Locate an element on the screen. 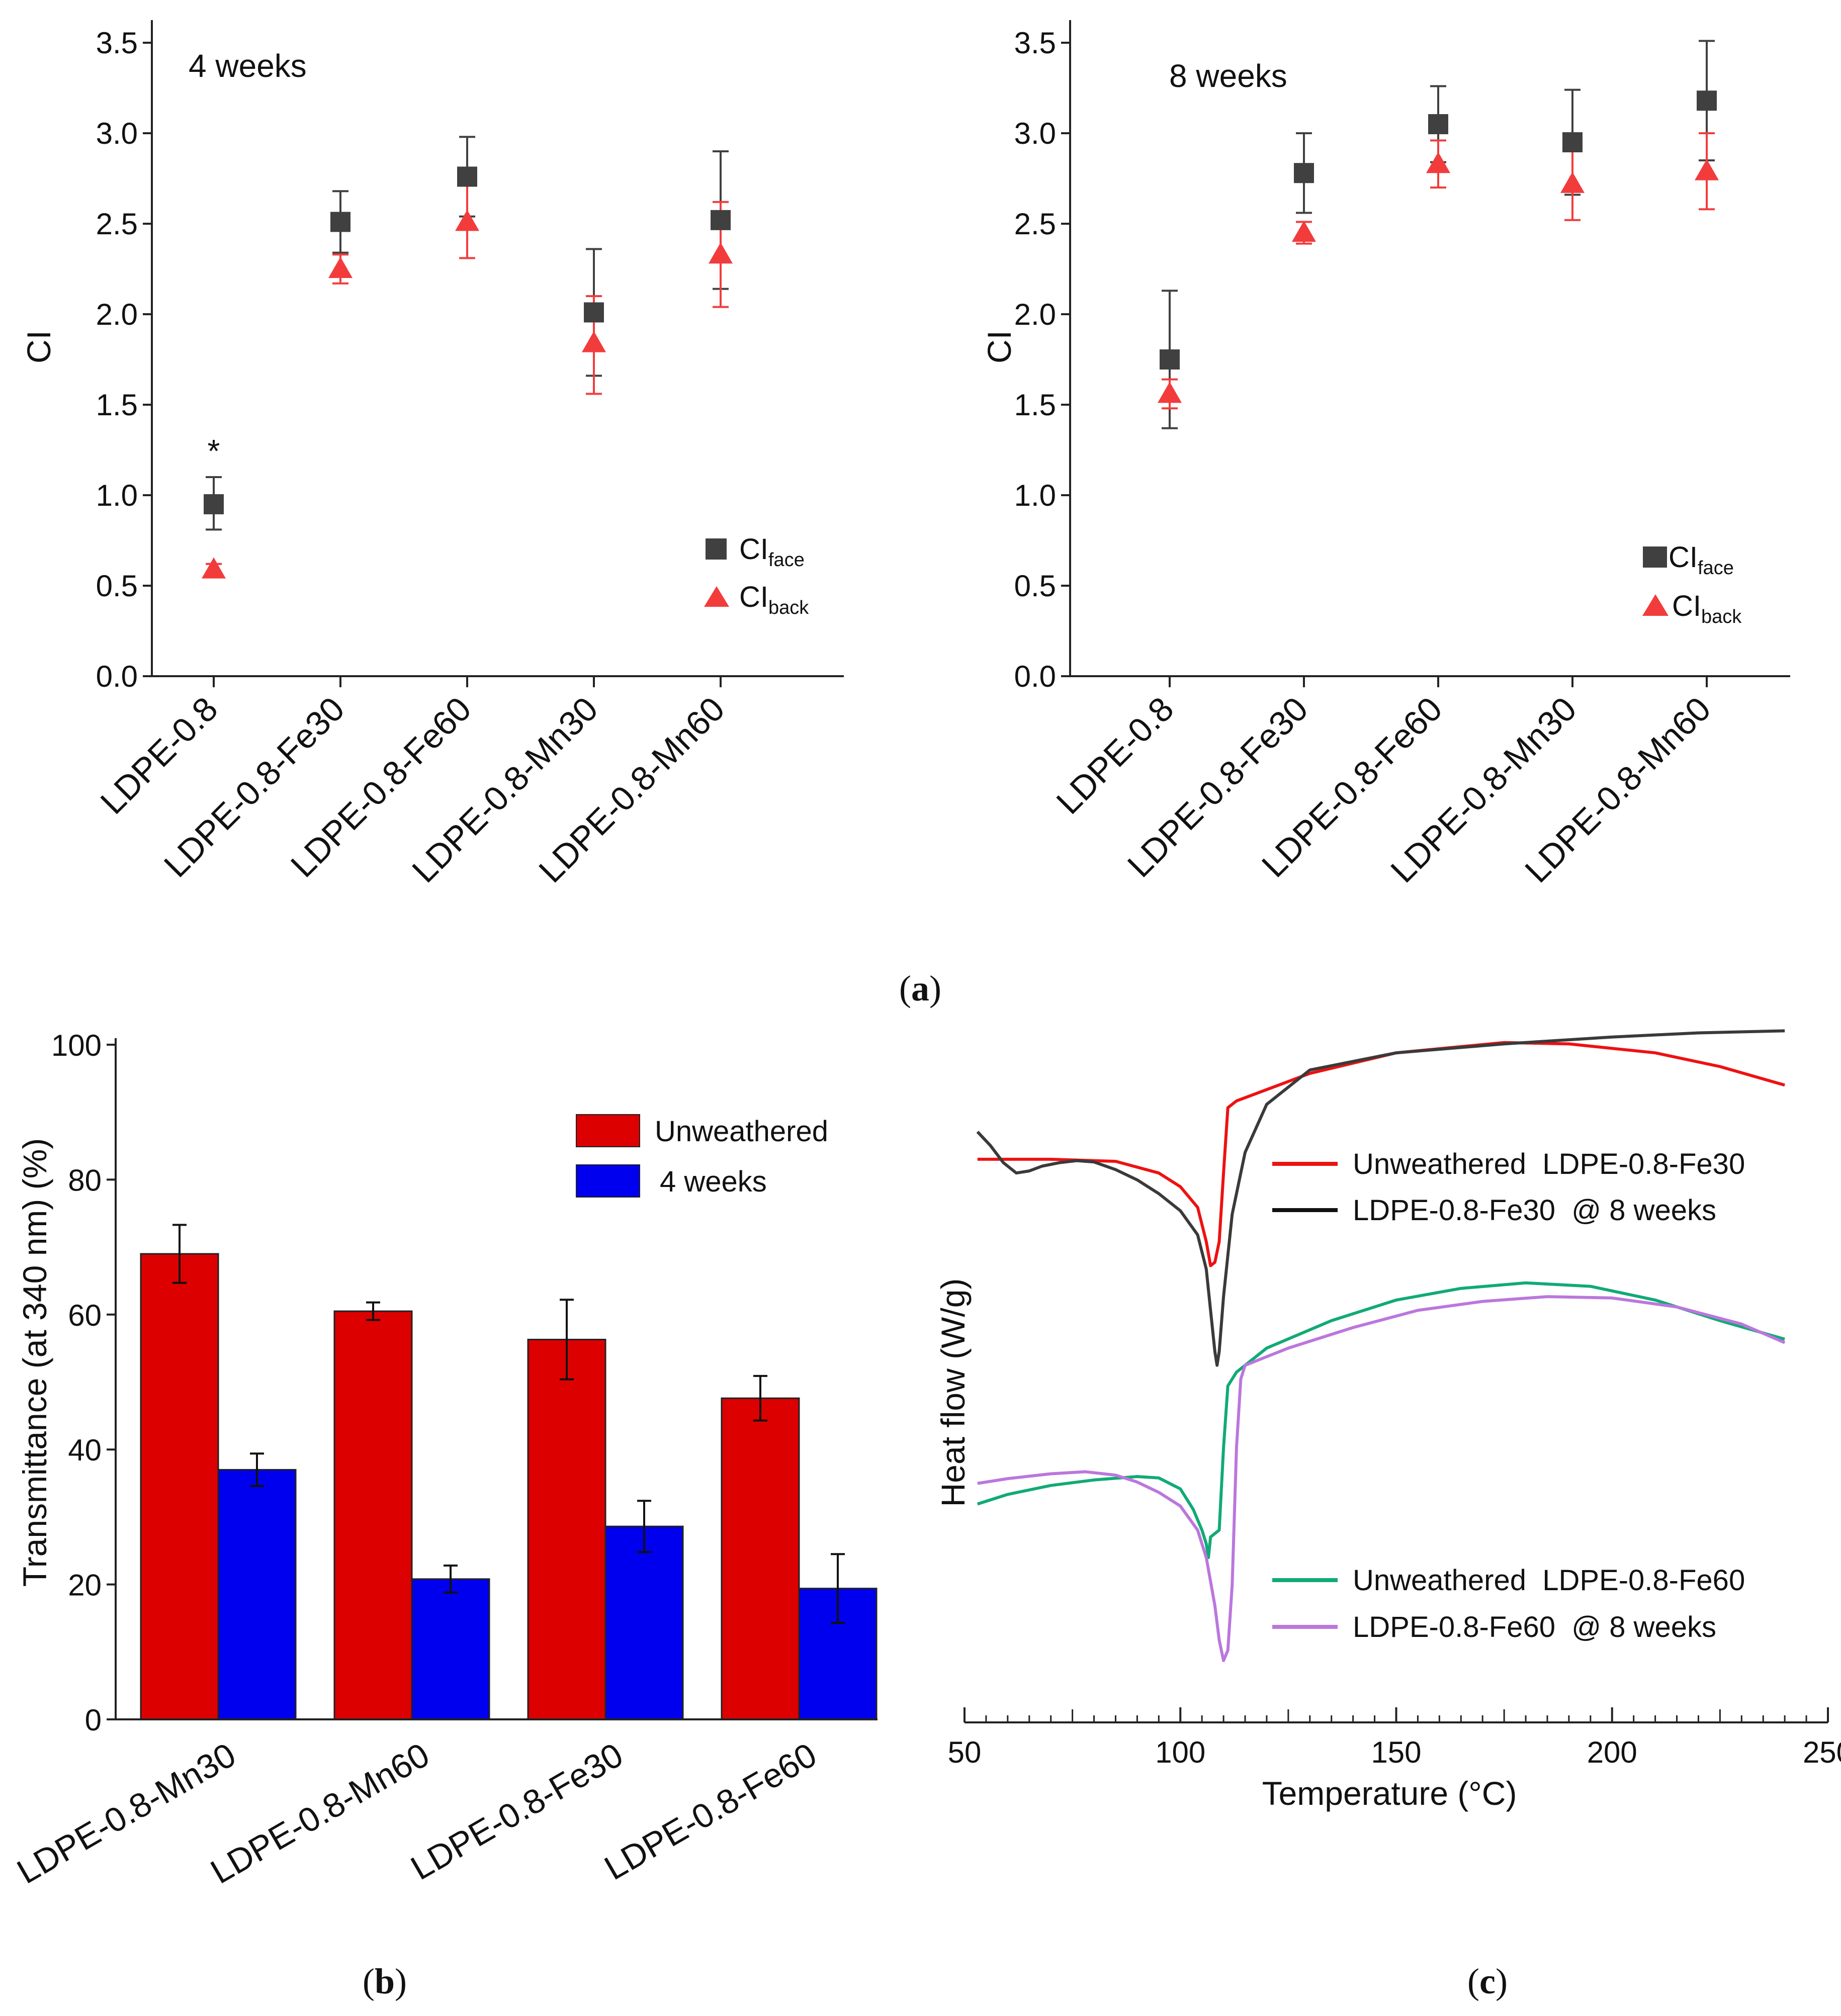 This screenshot has height=2016, width=1841. chart-a-right-annotation: 8 weeks is located at coordinates (1228, 76).